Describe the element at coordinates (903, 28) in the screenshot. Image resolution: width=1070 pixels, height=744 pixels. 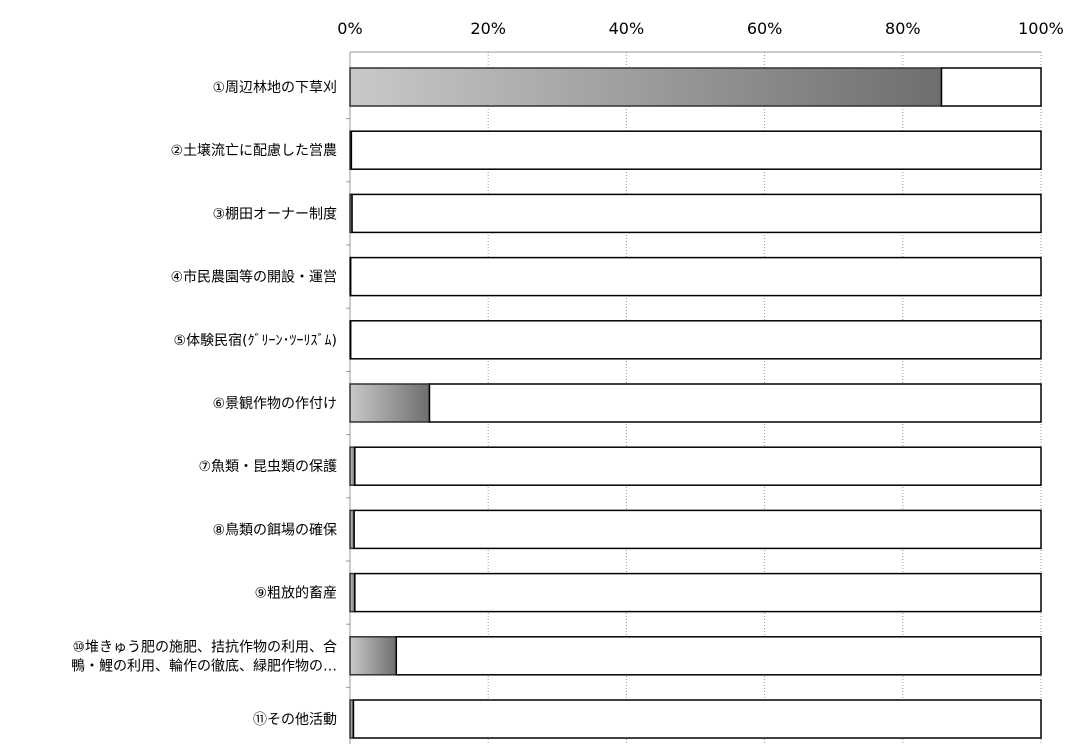
I see `x-tick-label: 80%` at that location.